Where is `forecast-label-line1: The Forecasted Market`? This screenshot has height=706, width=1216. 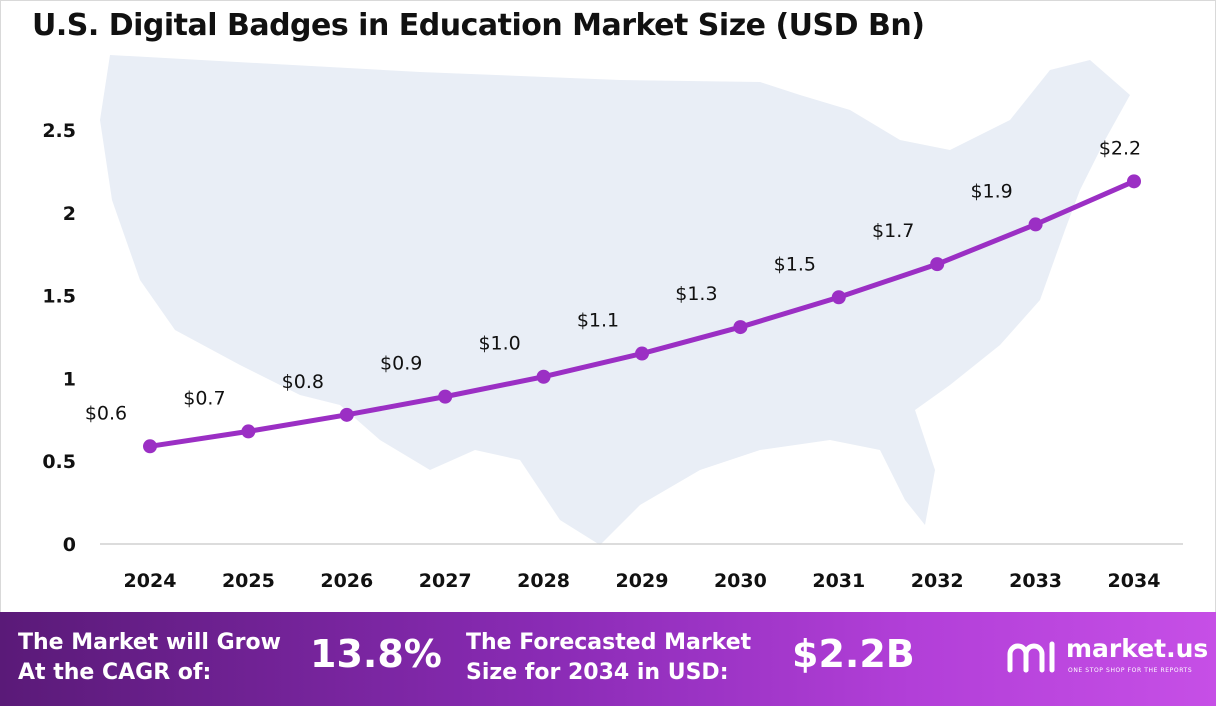 forecast-label-line1: The Forecasted Market is located at coordinates (609, 642).